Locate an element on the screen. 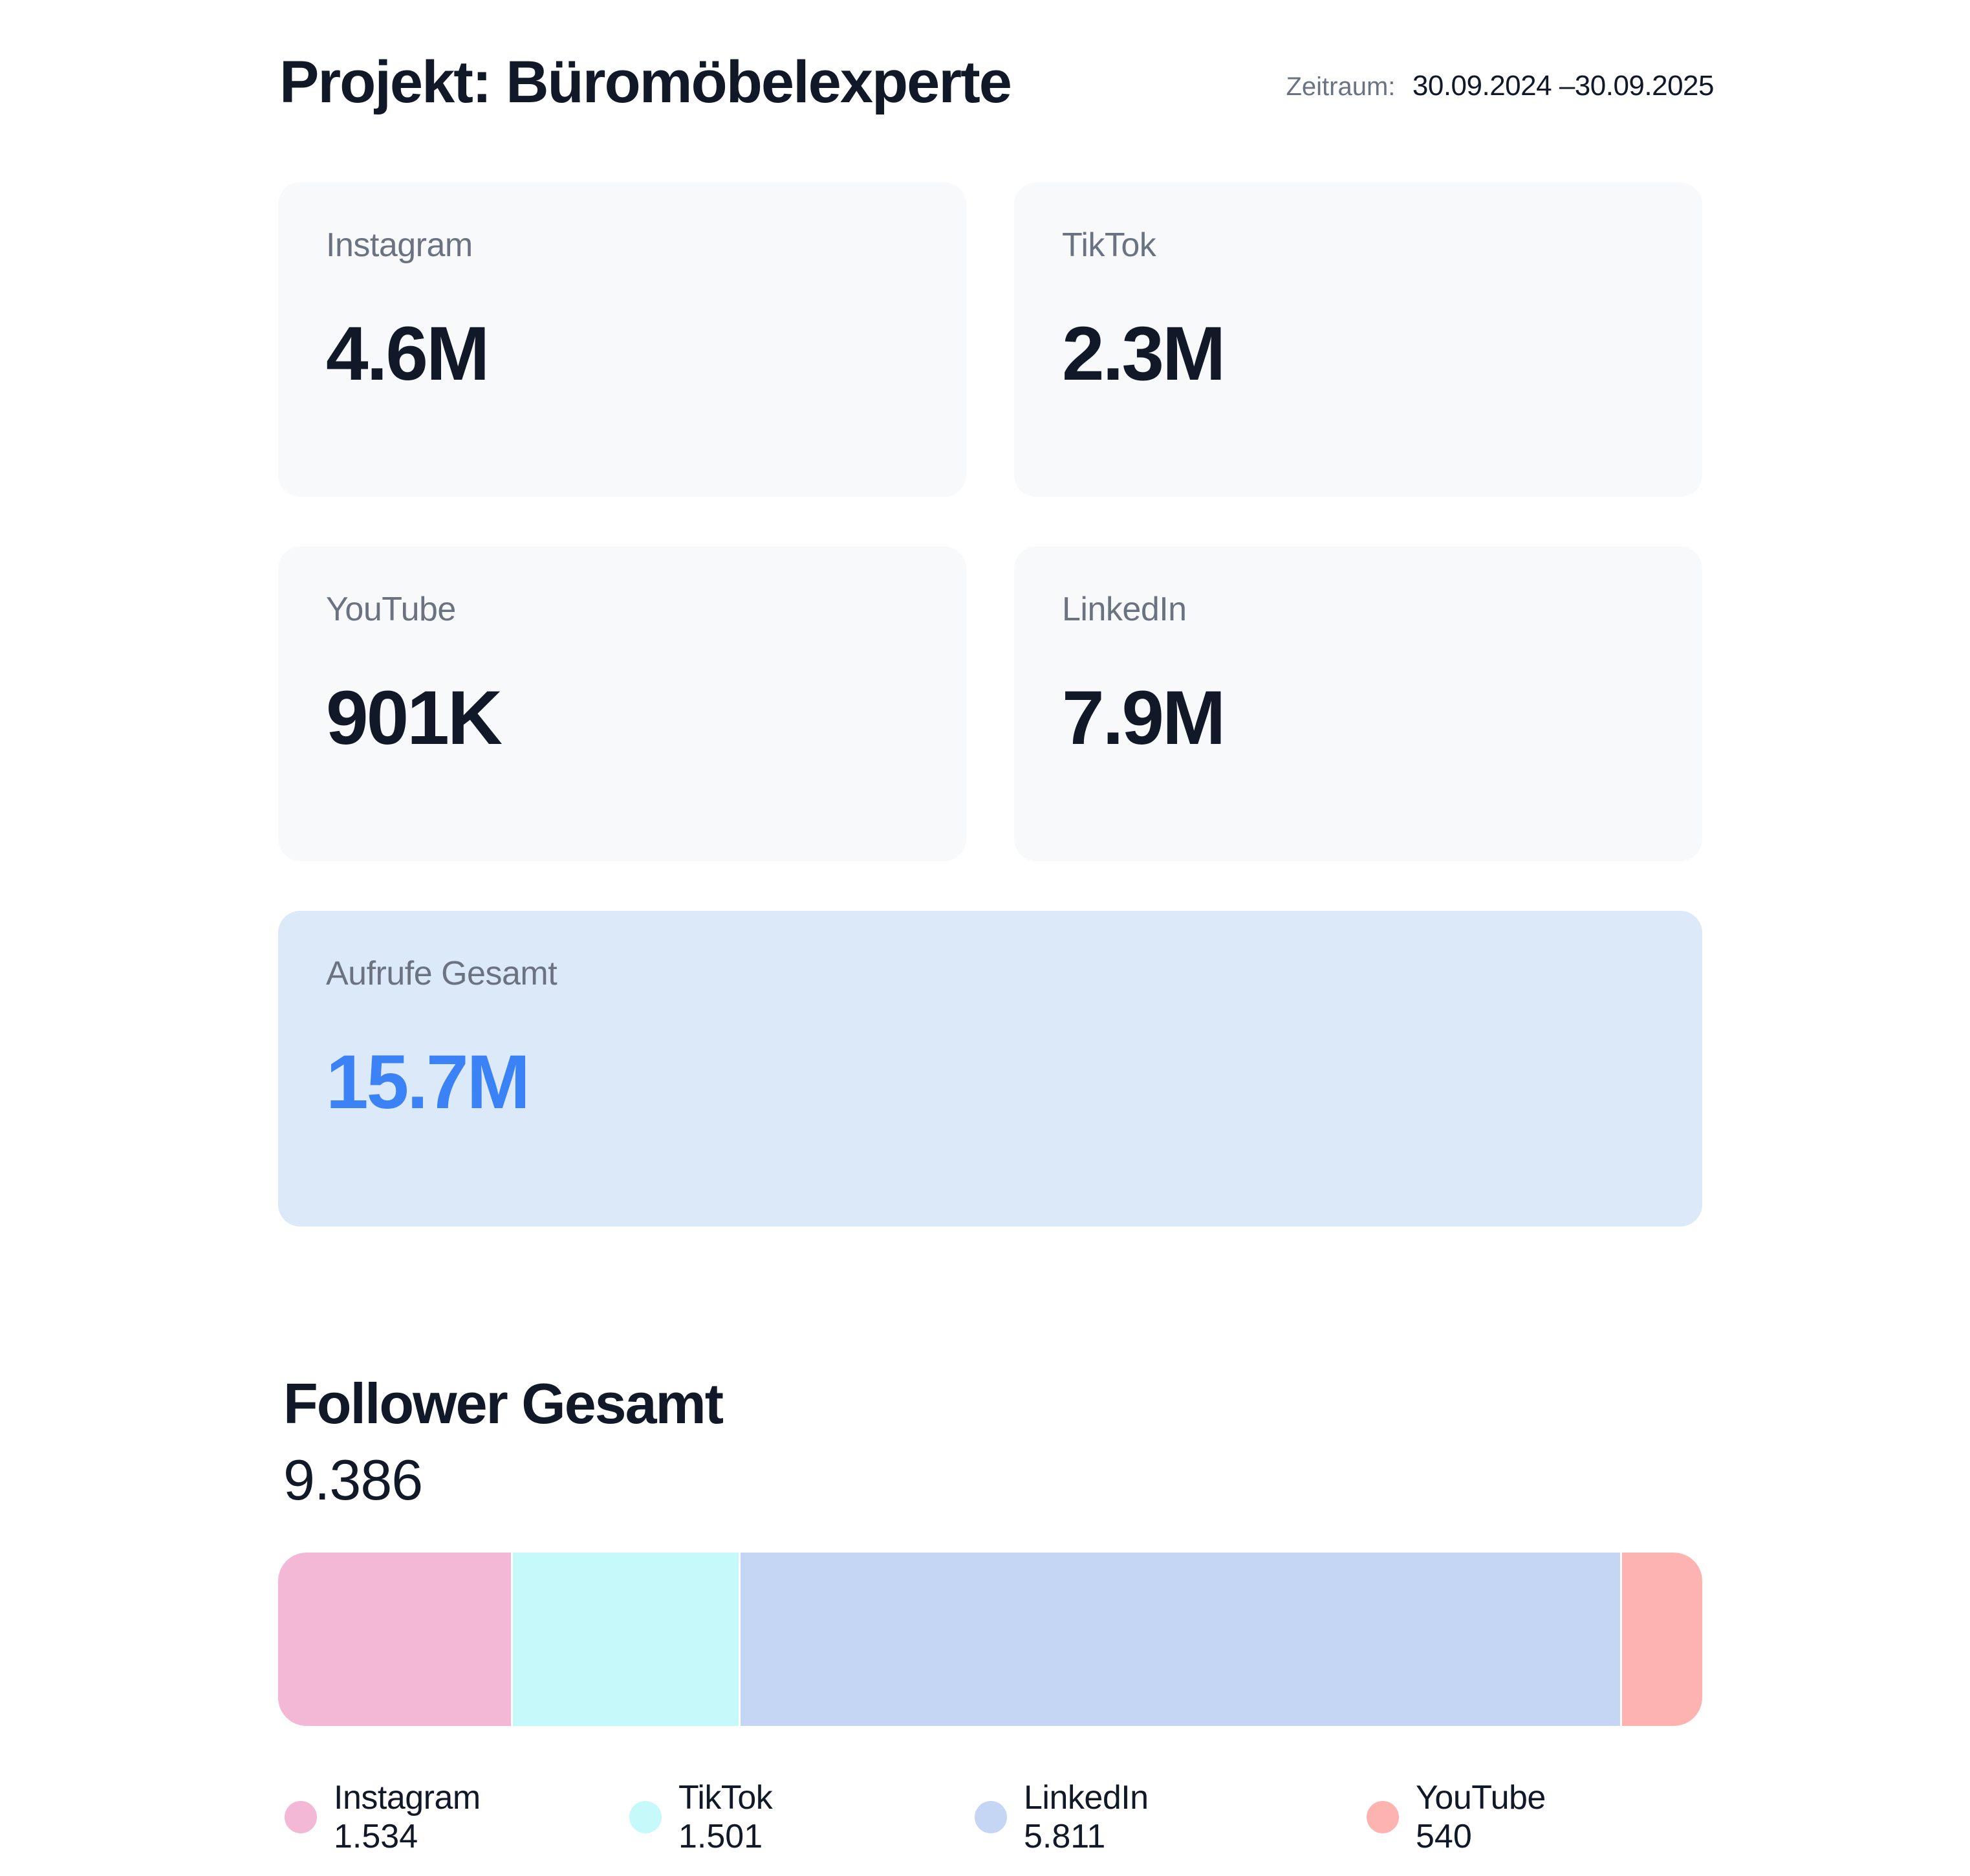  bar-segment-linkedin is located at coordinates (1180, 1639).